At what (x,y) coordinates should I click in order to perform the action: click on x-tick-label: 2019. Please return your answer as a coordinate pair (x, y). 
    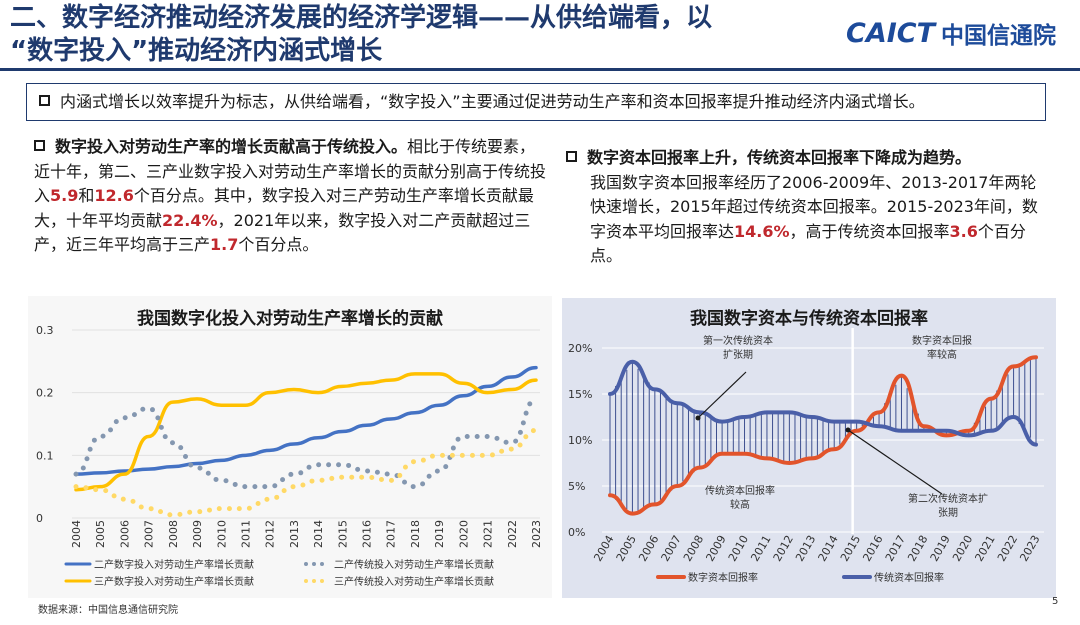
    Looking at the image, I should click on (439, 534).